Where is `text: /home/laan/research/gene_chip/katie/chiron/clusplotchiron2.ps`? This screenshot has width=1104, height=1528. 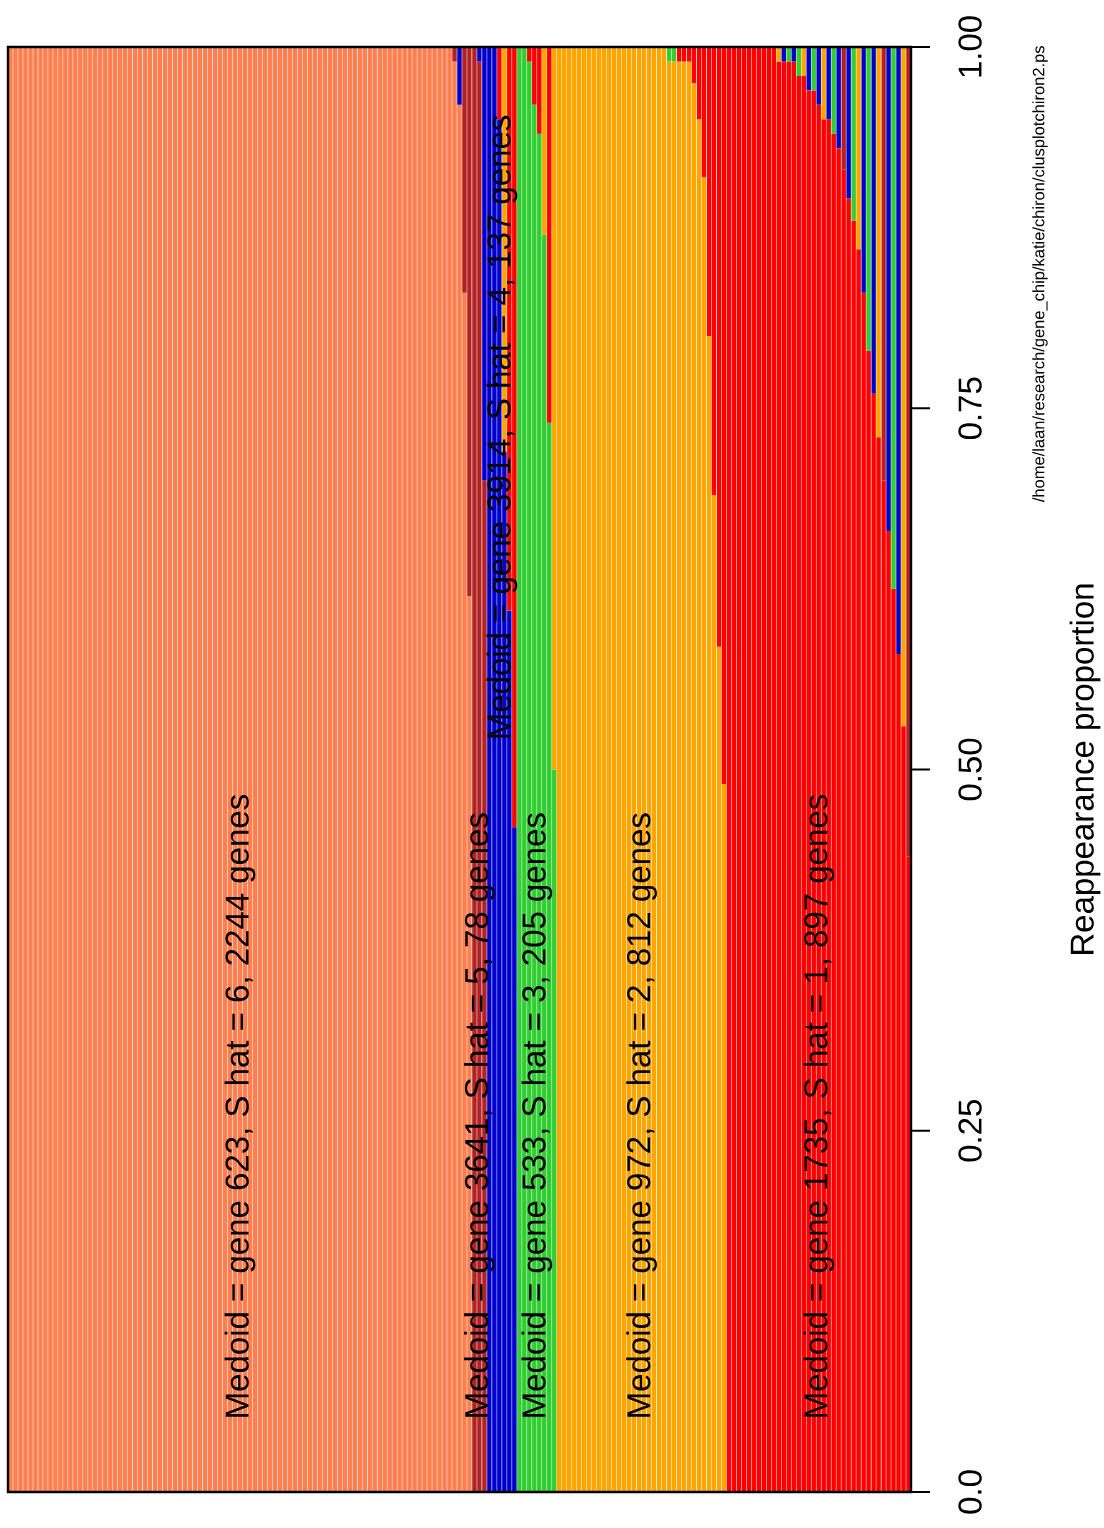
text: /home/laan/research/gene_chip/katie/chiron/clusplotchiron2.ps is located at coordinates (1040, 274).